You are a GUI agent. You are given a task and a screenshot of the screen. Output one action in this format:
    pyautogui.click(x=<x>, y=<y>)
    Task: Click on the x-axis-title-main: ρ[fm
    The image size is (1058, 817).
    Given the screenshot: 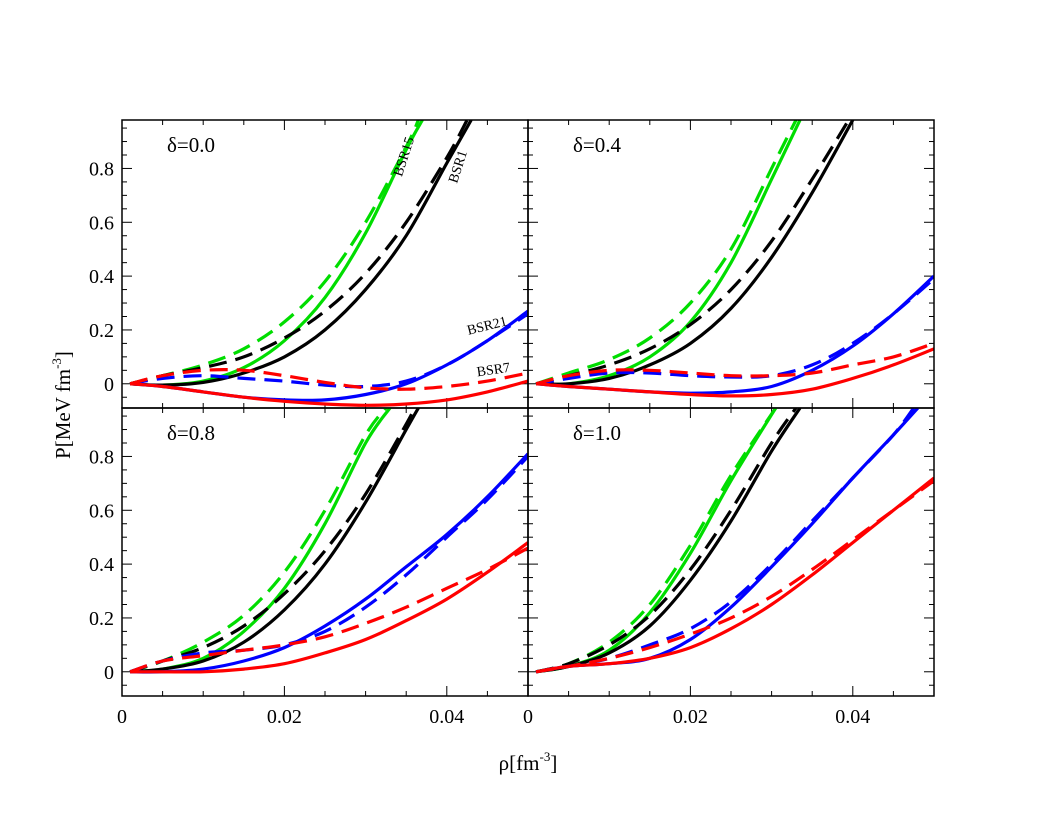 What is the action you would take?
    pyautogui.click(x=519, y=763)
    